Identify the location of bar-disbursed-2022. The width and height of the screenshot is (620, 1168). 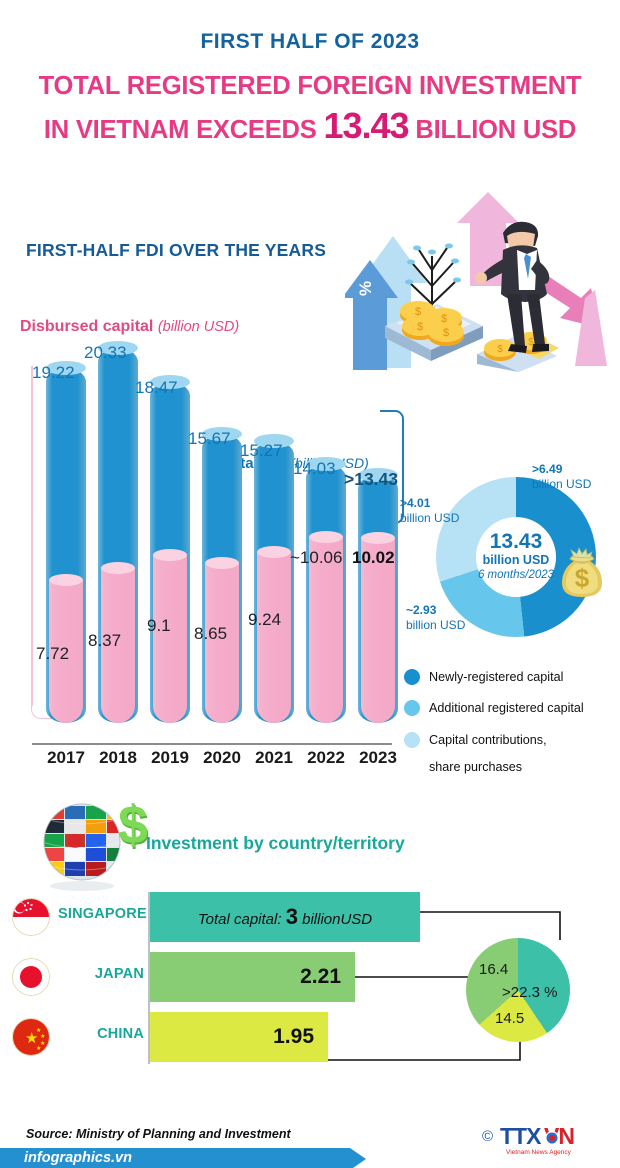
(326, 627).